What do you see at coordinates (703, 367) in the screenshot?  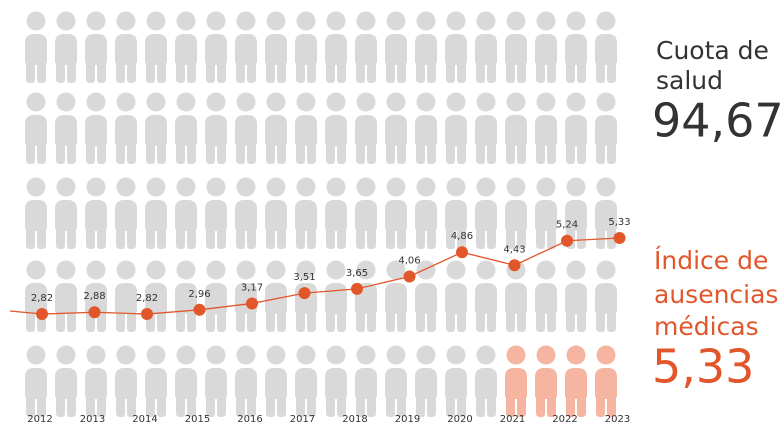 I see `absence-value: 5,33` at bounding box center [703, 367].